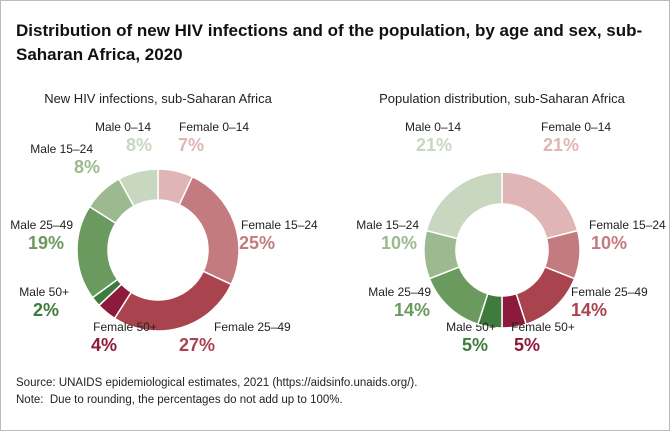 The height and width of the screenshot is (431, 670). Describe the element at coordinates (197, 345) in the screenshot. I see `value-label: 27%` at that location.